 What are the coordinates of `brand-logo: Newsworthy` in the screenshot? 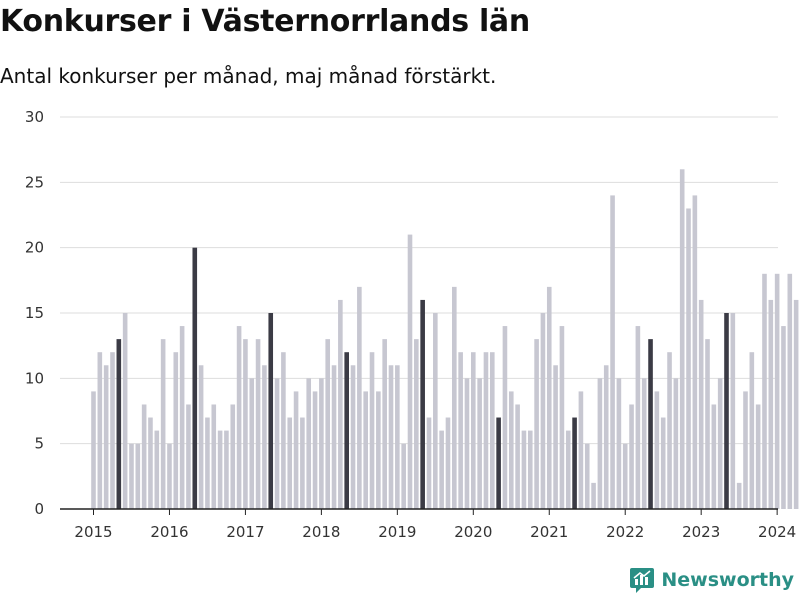 It's located at (711, 580).